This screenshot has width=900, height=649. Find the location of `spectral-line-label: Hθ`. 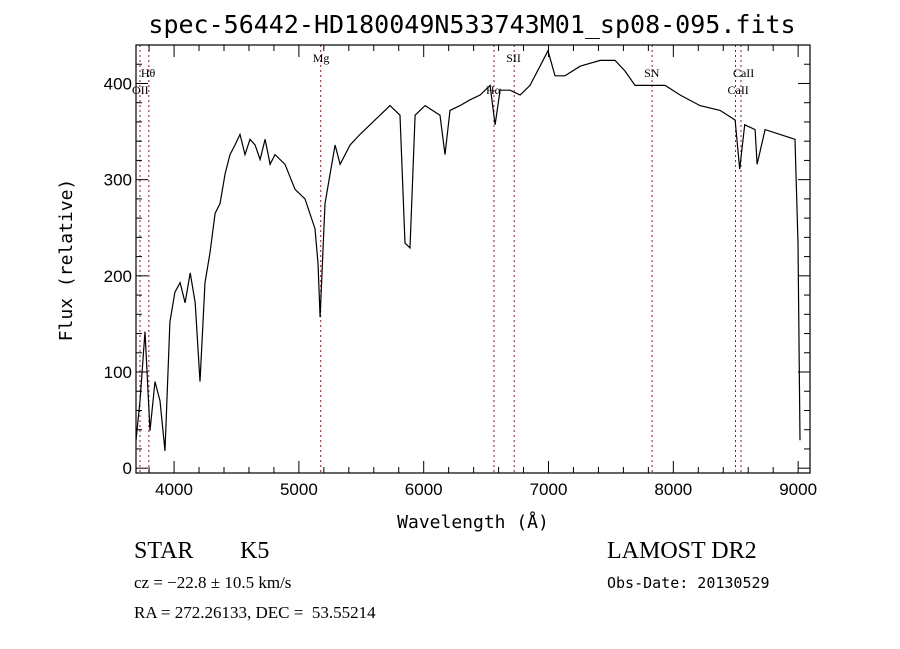

spectral-line-label: Hθ is located at coordinates (148, 73).